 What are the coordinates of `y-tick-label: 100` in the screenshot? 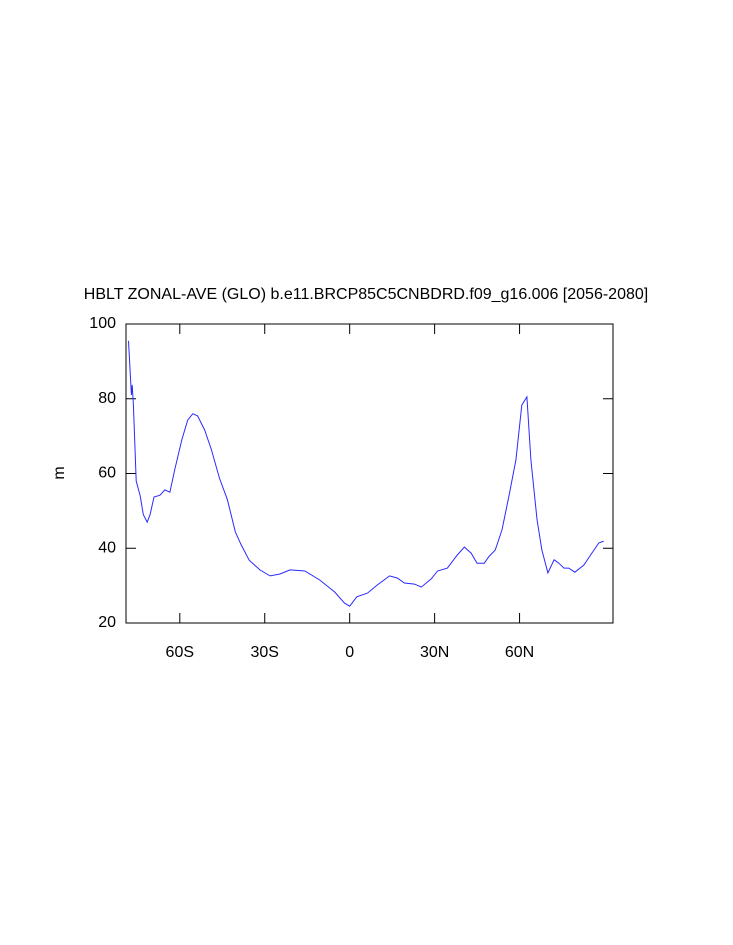 It's located at (102, 323).